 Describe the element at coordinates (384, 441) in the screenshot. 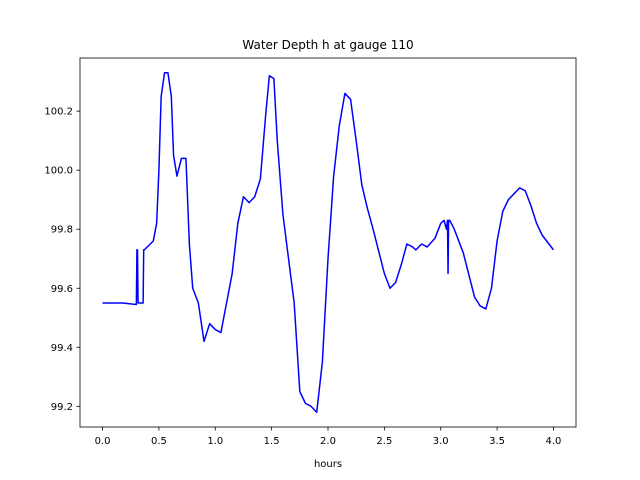

I see `x-tick-label: 2.5` at that location.